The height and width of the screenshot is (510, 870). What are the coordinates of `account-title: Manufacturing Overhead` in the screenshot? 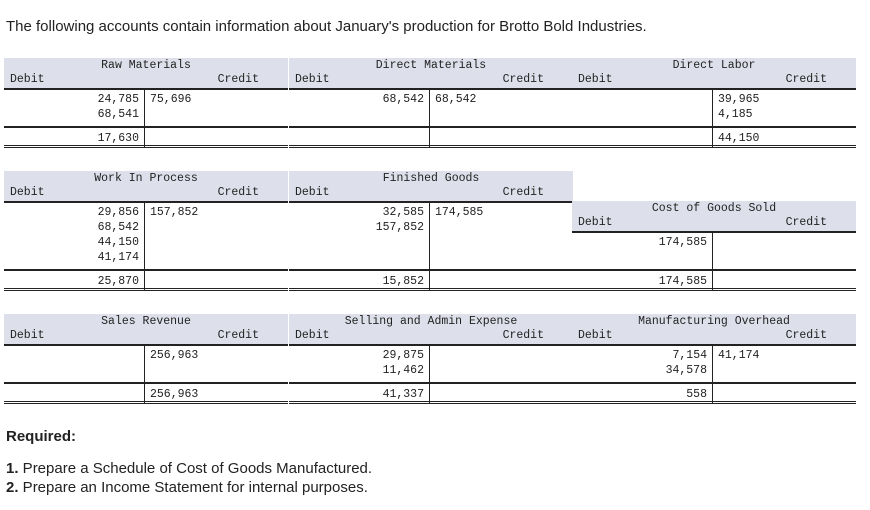 It's located at (714, 321).